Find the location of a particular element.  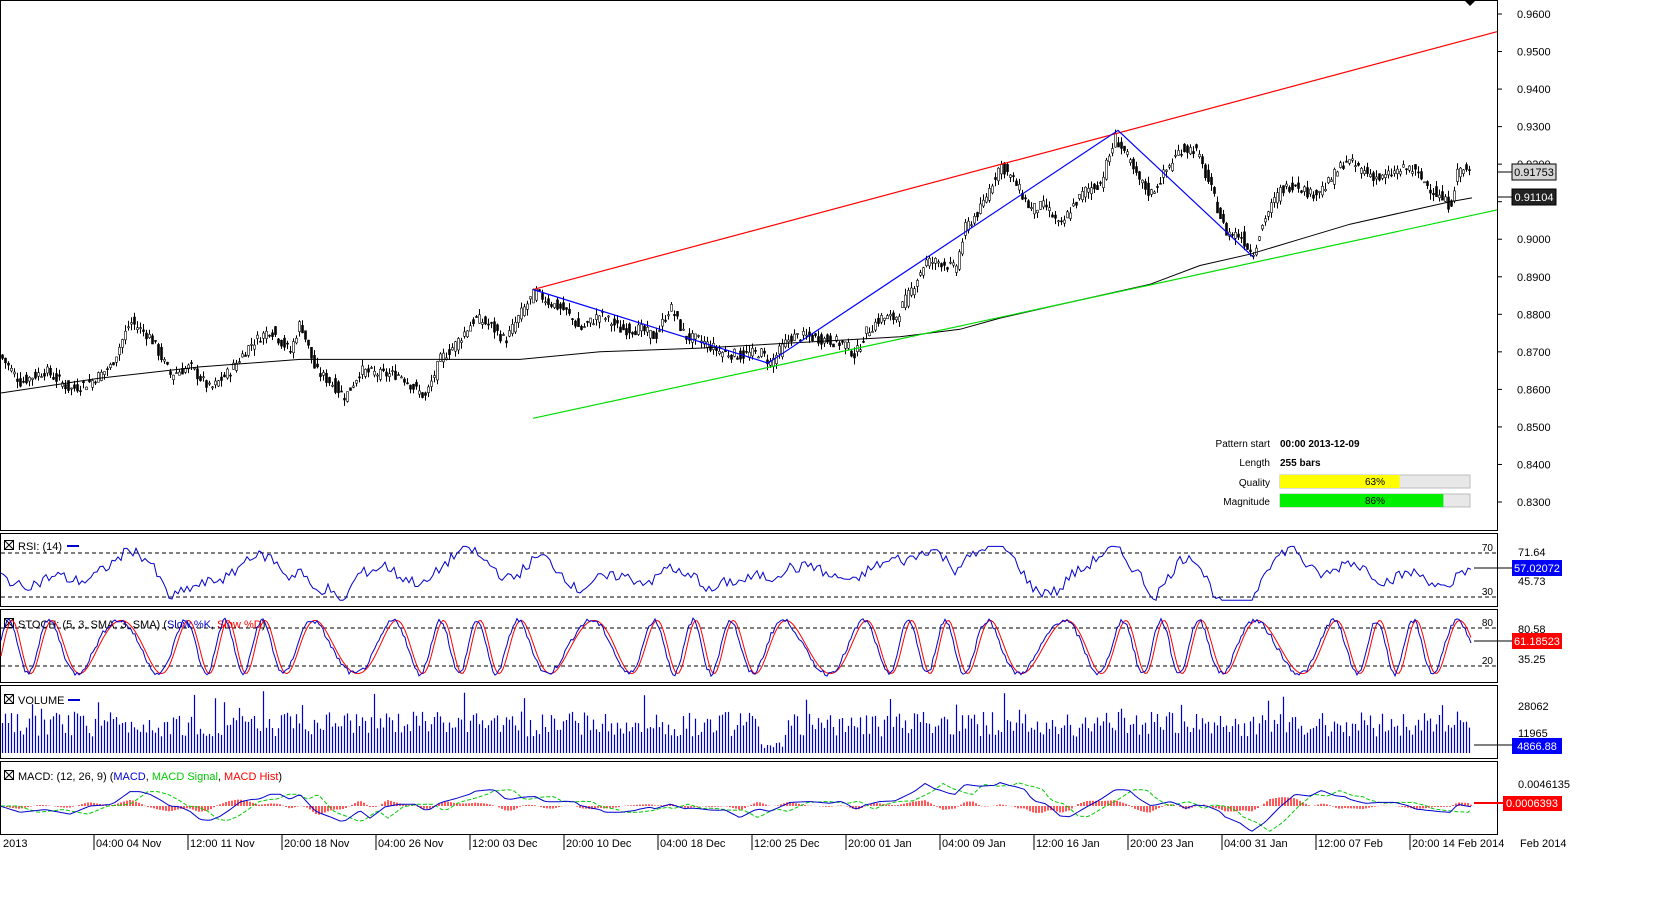

macd-close-icon is located at coordinates (9, 775).